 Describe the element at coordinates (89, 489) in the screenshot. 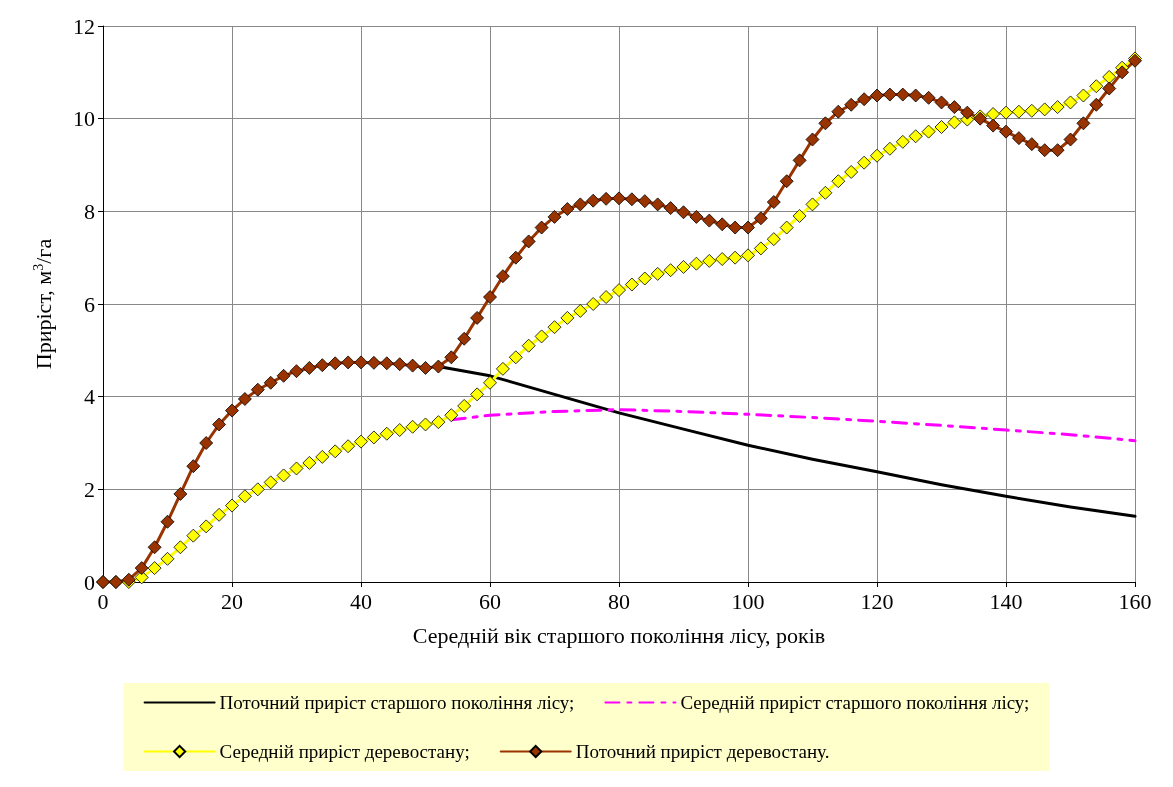

I see `y-tick-label: 2` at that location.